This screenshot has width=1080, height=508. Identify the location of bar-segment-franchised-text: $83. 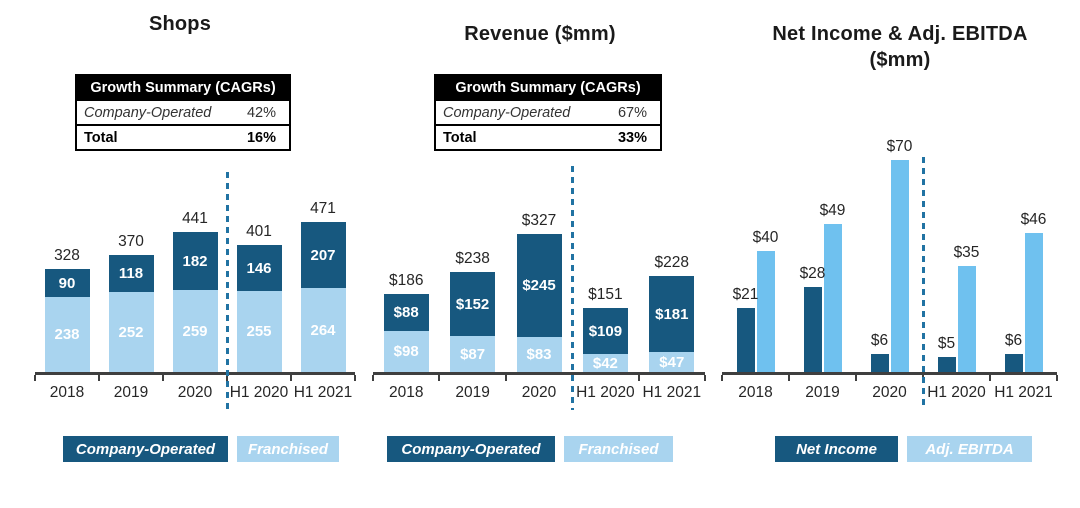
(539, 354).